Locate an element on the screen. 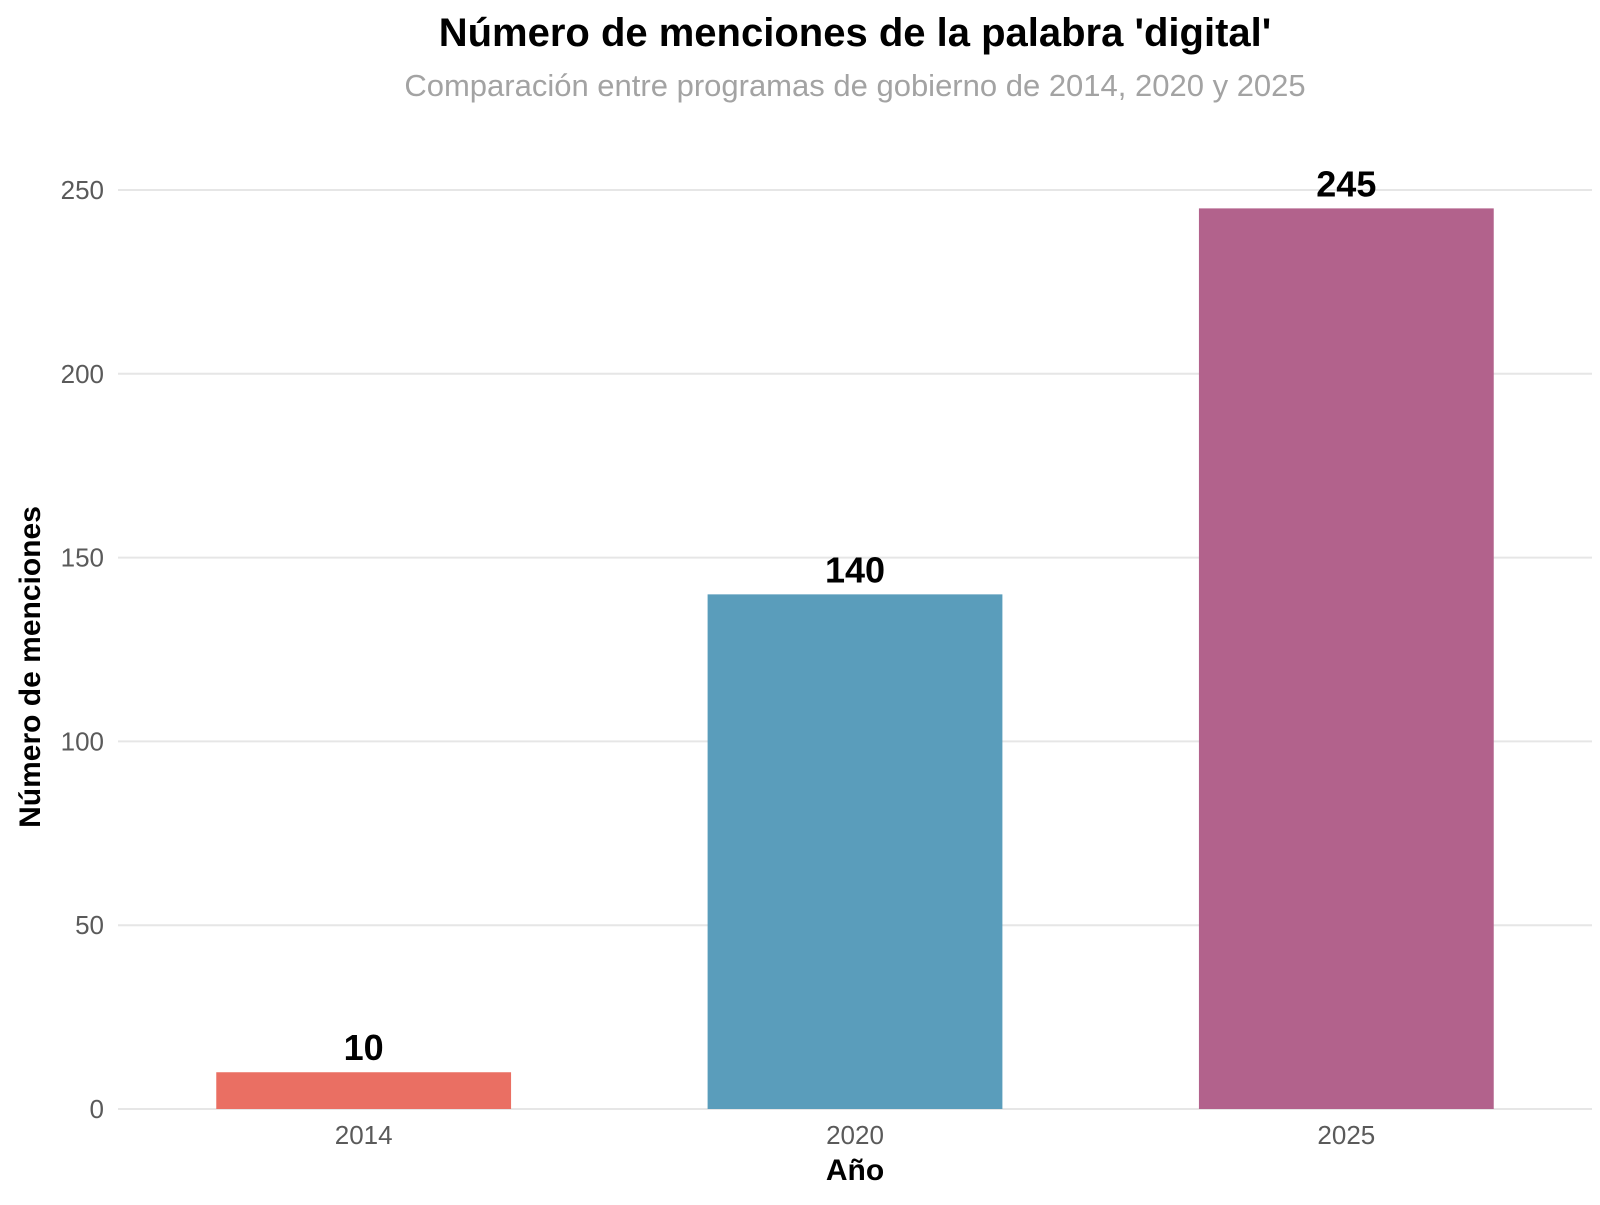 This screenshot has height=1205, width=1600. x-tick-label: 2014 is located at coordinates (364, 1135).